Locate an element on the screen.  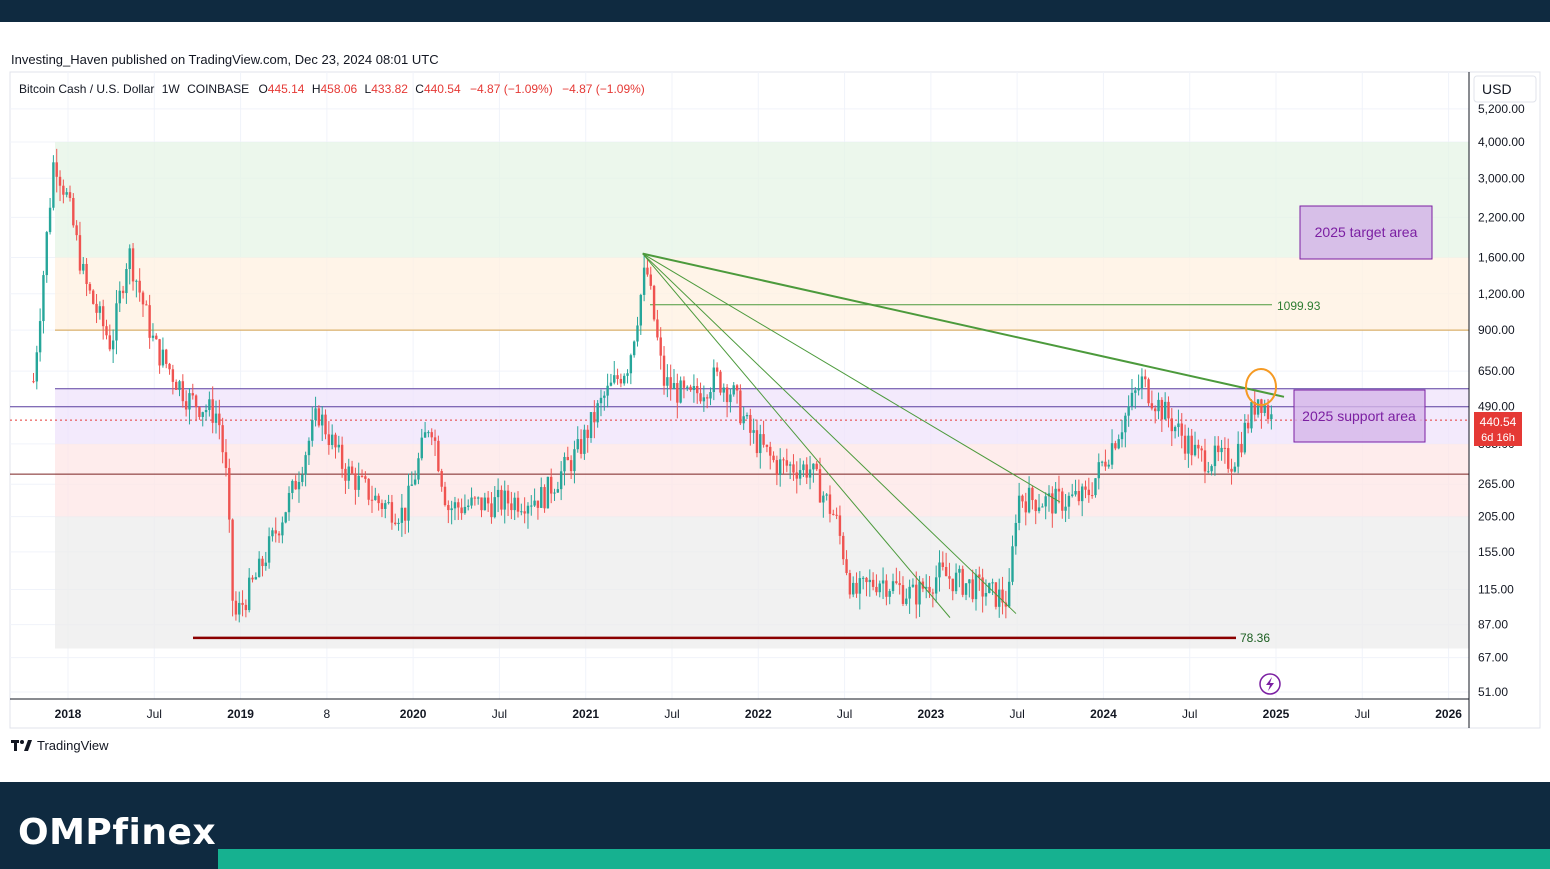
target-area-box is located at coordinates (1366, 232).